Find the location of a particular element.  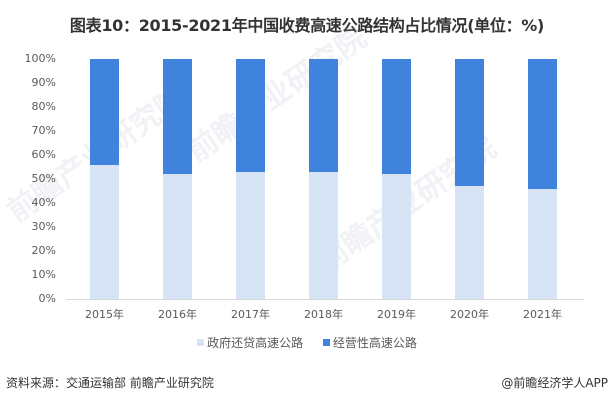

bar-2018年 is located at coordinates (323, 179).